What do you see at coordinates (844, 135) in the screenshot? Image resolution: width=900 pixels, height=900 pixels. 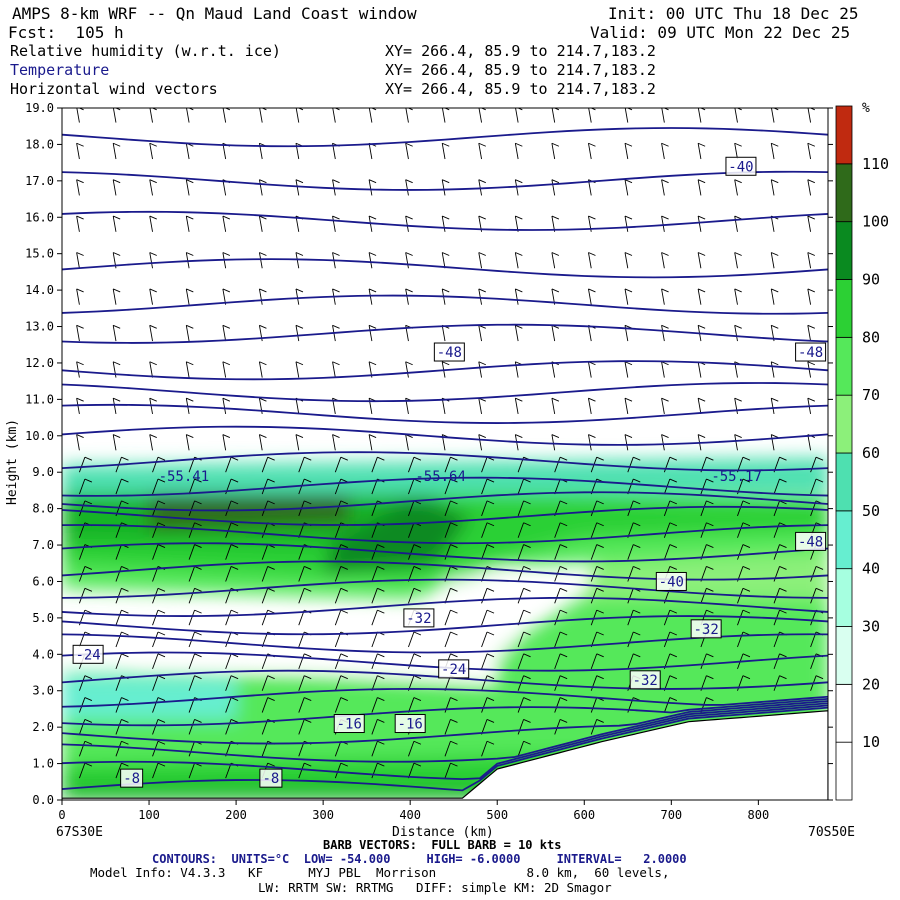 I see `colorbar-bin` at bounding box center [844, 135].